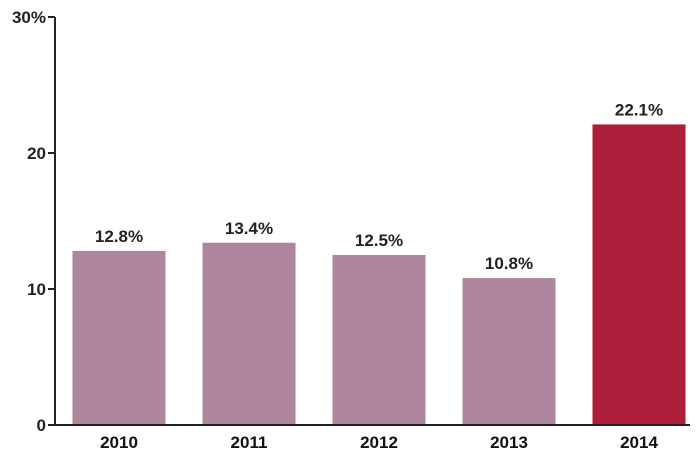  I want to click on y-tick-label: 0, so click(41, 425).